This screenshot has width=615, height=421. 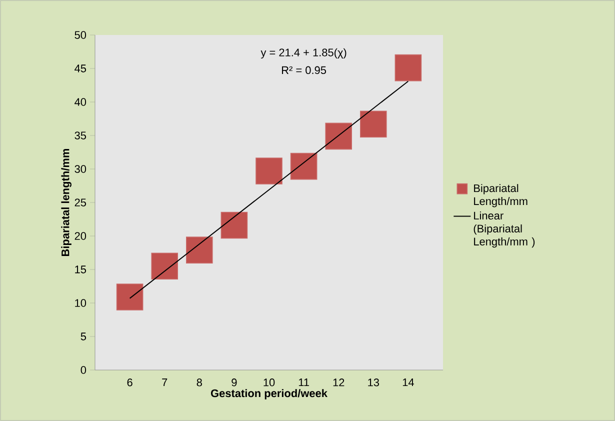 I want to click on x-tick-label: 8, so click(x=199, y=382).